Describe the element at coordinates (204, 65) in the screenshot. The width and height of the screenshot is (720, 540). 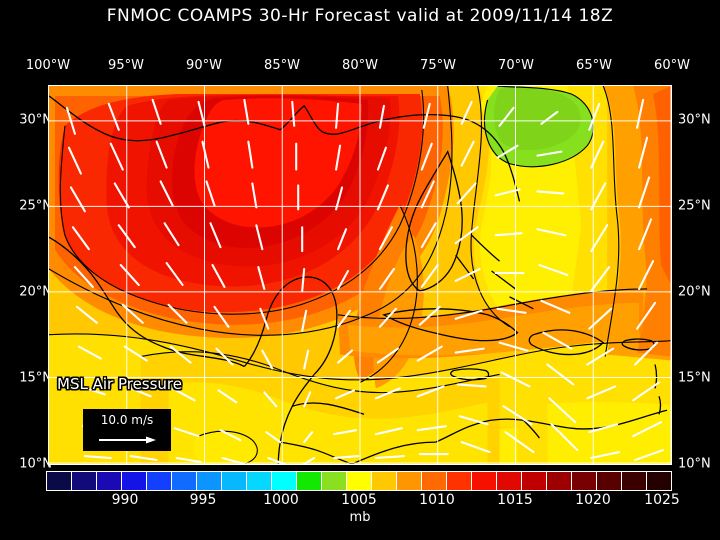
I see `x-tick-label-2: 90°W` at that location.